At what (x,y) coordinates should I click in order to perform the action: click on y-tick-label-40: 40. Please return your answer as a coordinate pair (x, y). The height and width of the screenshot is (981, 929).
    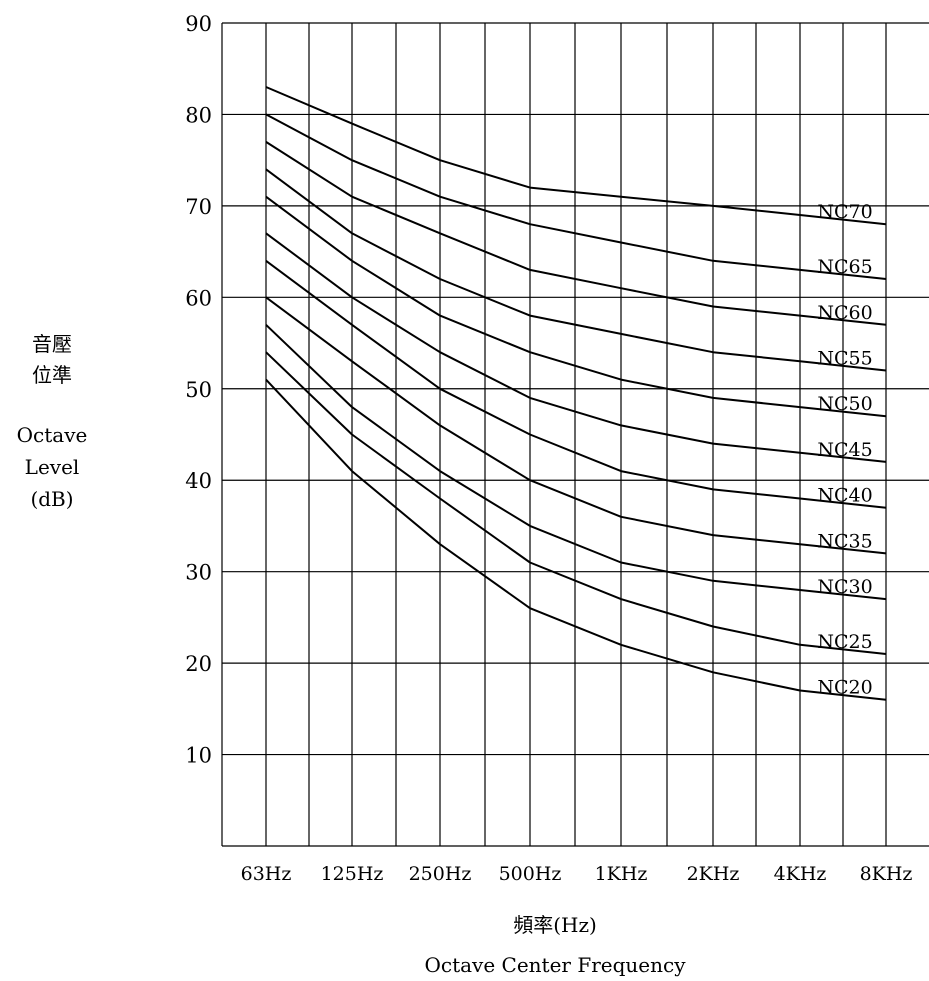
    Looking at the image, I should click on (198, 481).